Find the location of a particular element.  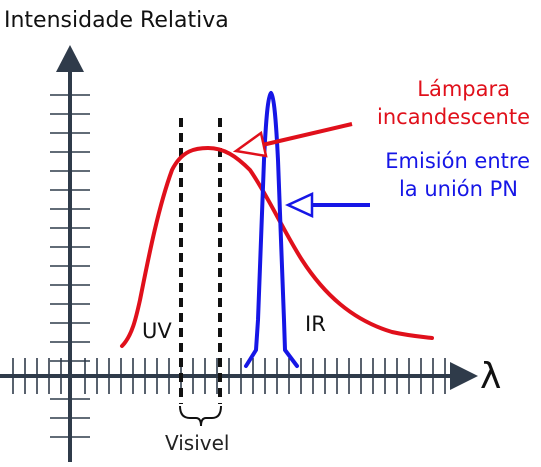

y-axis-ticks is located at coordinates (70, 266).